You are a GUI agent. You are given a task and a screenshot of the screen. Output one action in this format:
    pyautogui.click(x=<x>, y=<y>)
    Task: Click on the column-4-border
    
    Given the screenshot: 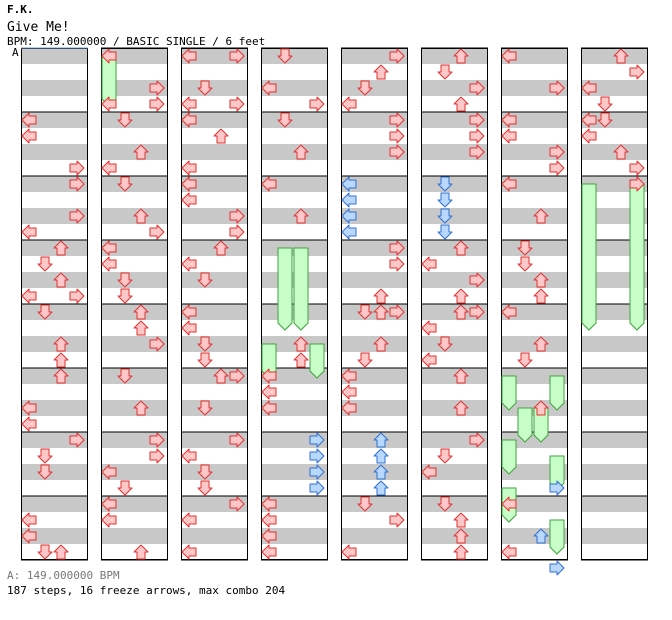 What is the action you would take?
    pyautogui.click(x=294, y=304)
    